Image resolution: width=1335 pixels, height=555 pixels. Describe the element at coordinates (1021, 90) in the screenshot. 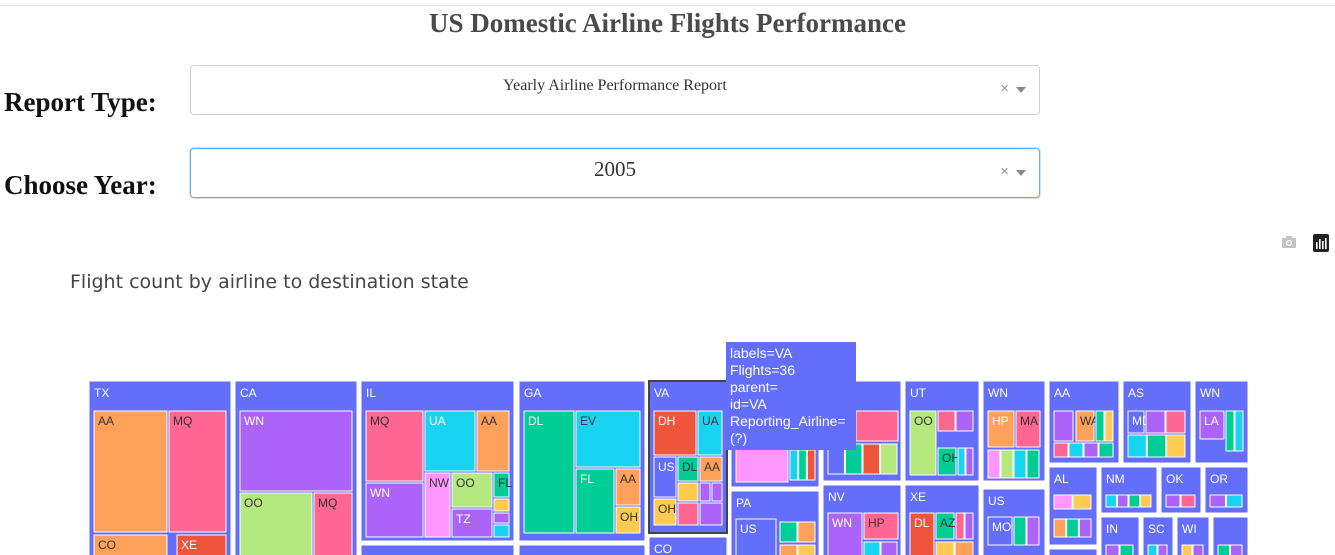

I see `report-type-chevron-down-icon` at that location.